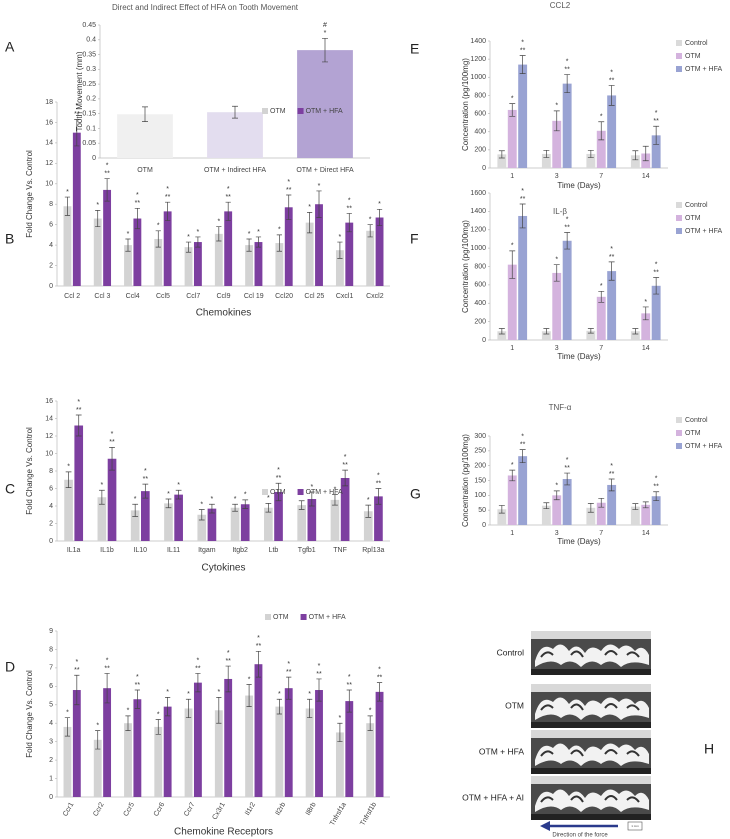 The height and width of the screenshot is (839, 730). Describe the element at coordinates (414, 49) in the screenshot. I see `panel-label: E` at that location.